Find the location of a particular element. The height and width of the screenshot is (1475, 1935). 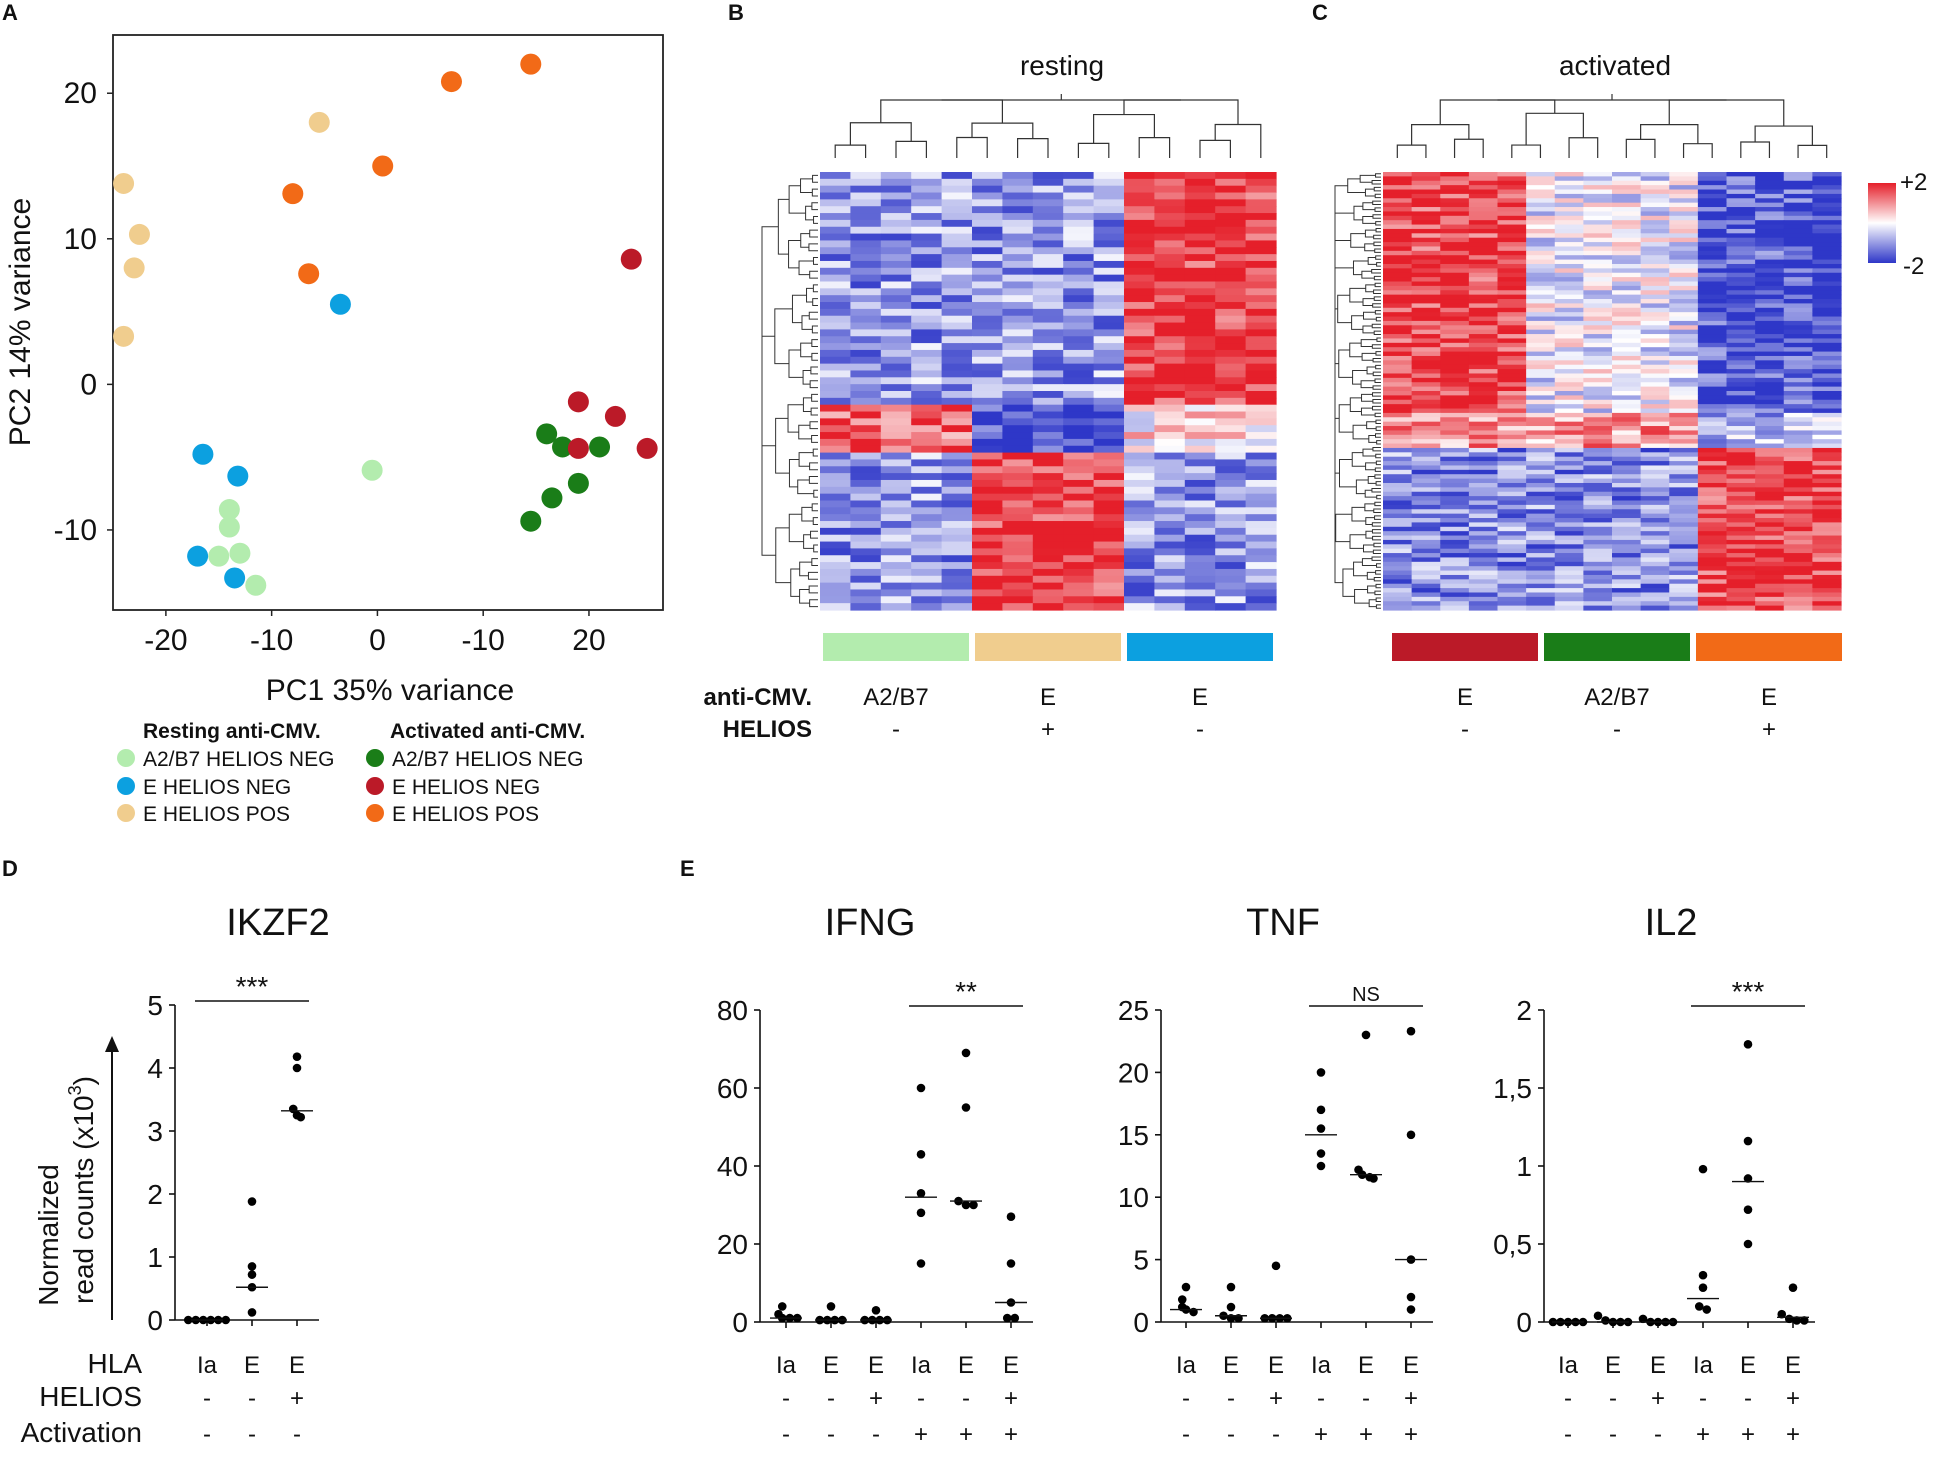

legend-header-resting: Resting anti-CMV. is located at coordinates (232, 731).